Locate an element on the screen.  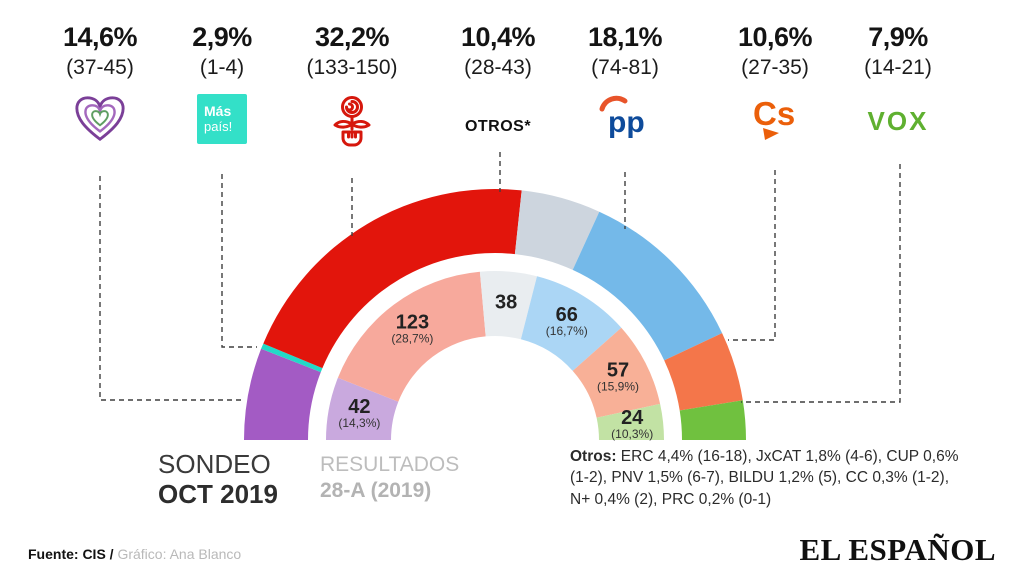
party-column-mas-pais: 2,9% (1-4) Más país! is located at coordinates (222, 87).